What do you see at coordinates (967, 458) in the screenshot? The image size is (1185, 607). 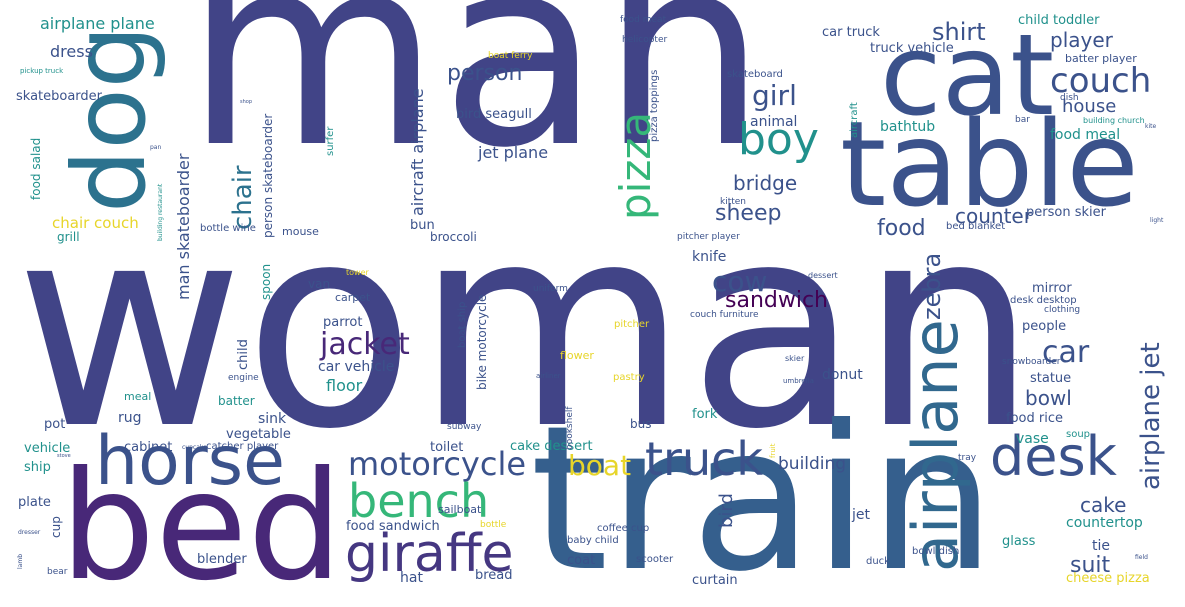 I see `word-tray: tray` at bounding box center [967, 458].